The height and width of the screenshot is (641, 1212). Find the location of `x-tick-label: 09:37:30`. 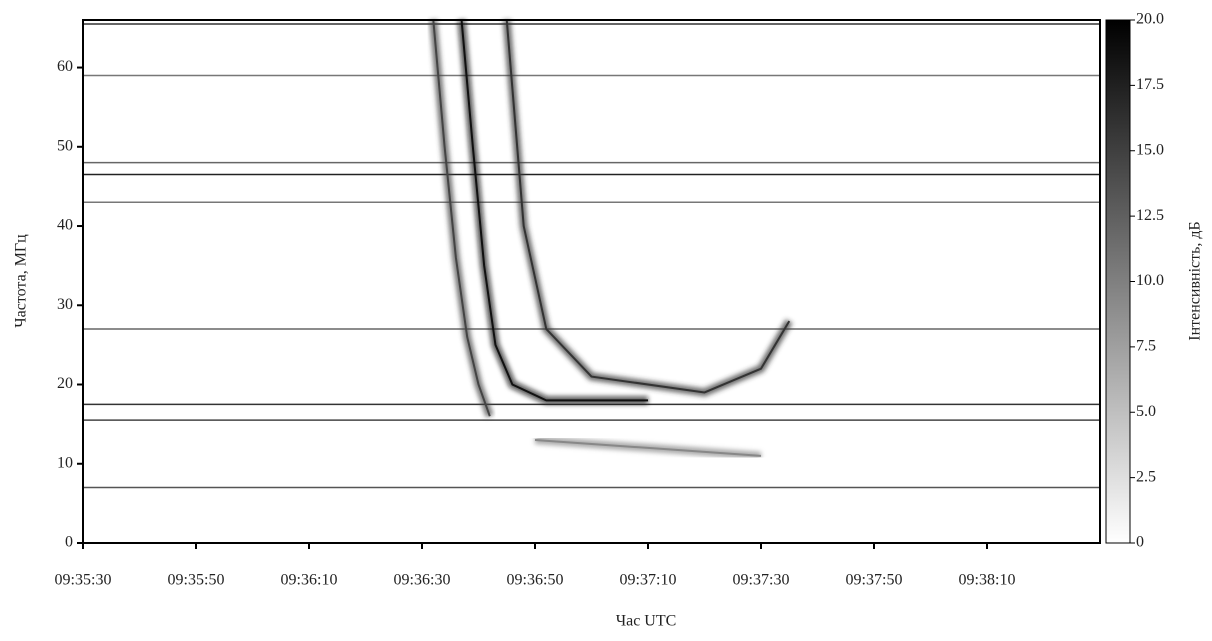

x-tick-label: 09:37:30 is located at coordinates (761, 580).